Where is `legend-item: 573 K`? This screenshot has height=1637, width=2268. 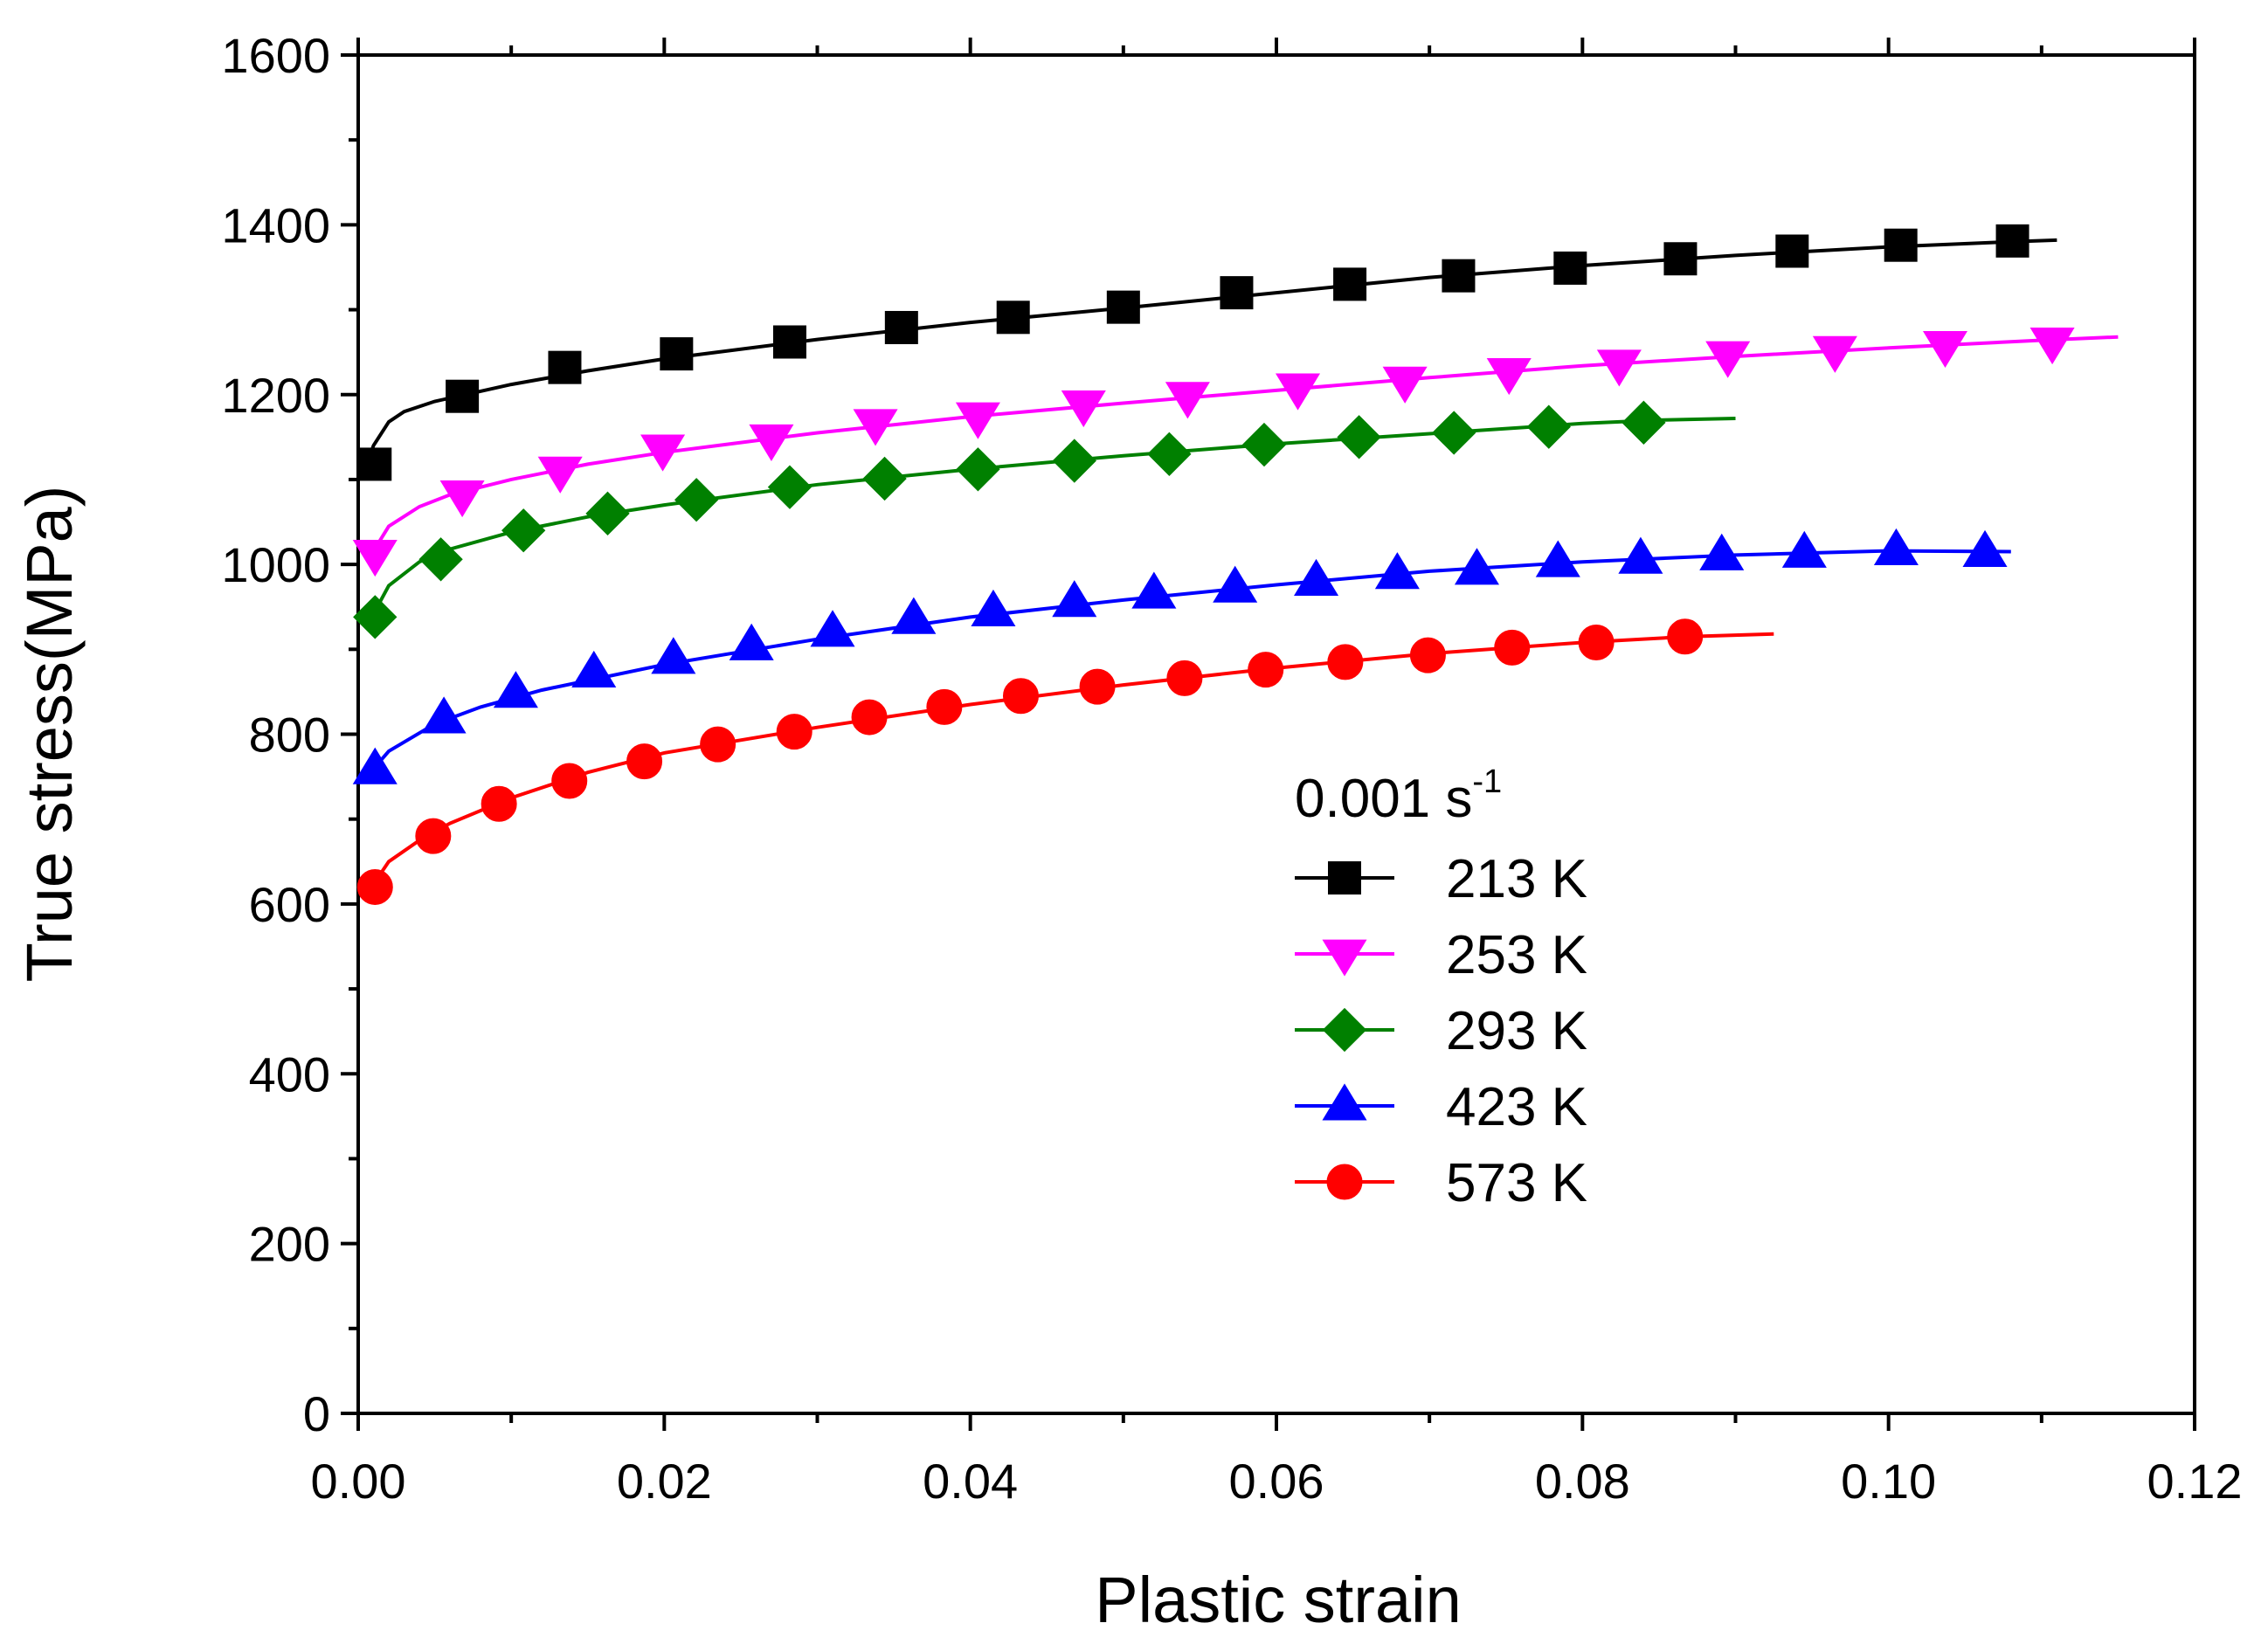 legend-item: 573 K is located at coordinates (1441, 1183).